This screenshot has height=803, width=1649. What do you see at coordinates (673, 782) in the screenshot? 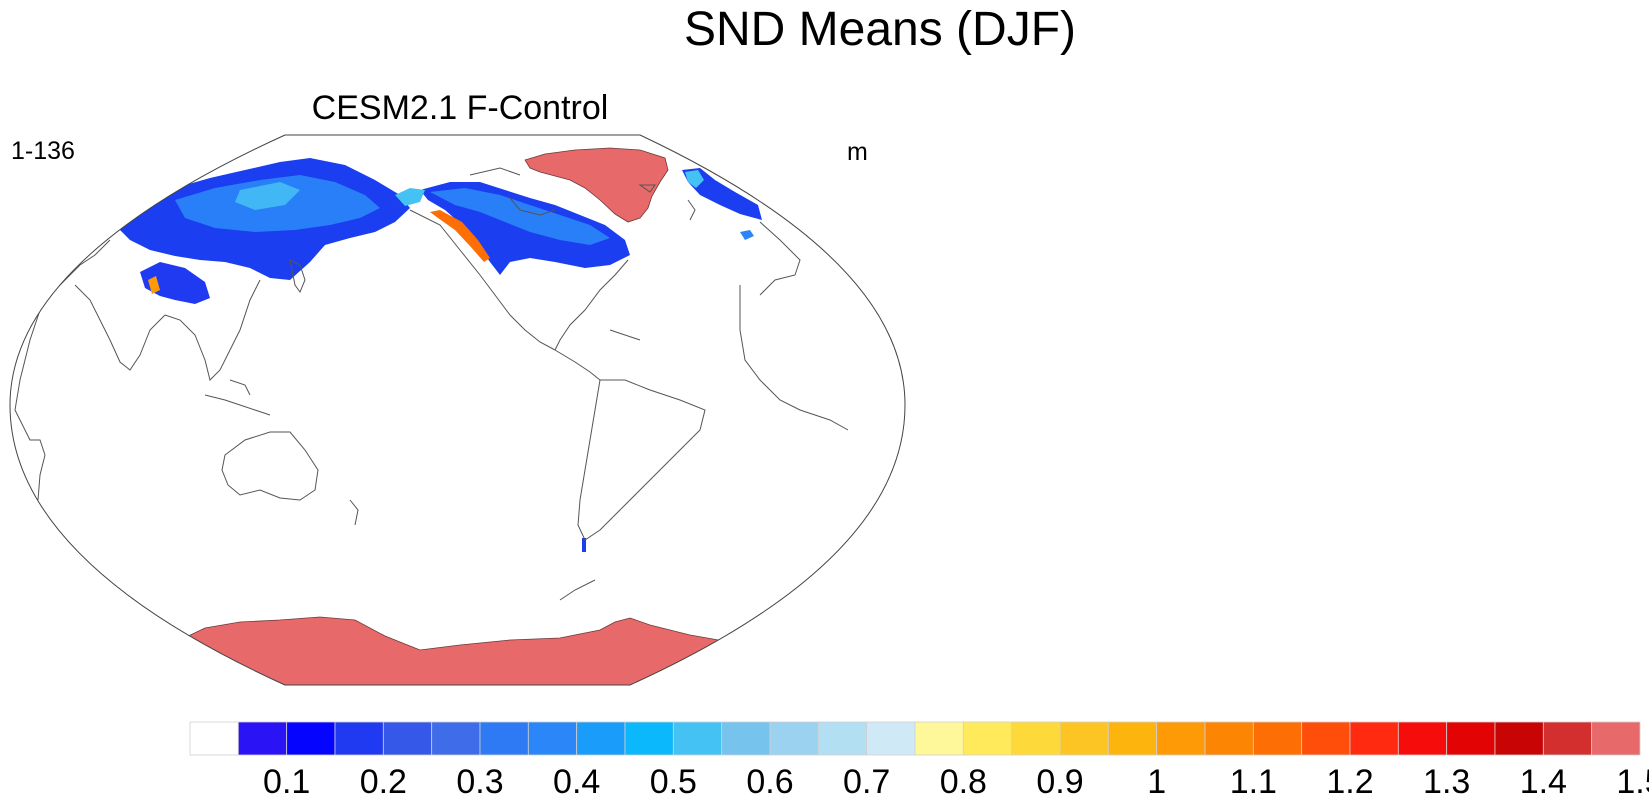
I see `colorbar-tick-label: 0.5` at bounding box center [673, 782].